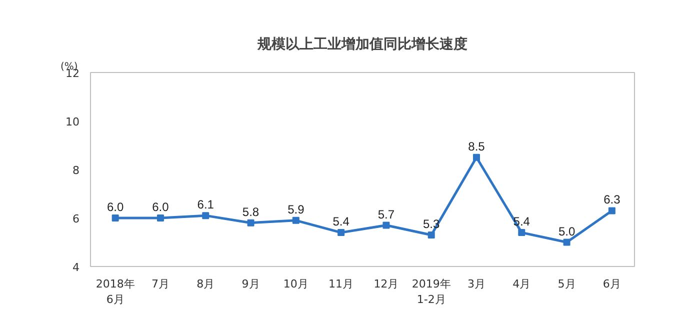 Image resolution: width=692 pixels, height=334 pixels. What do you see at coordinates (76, 267) in the screenshot?
I see `y-tick-label: 4` at bounding box center [76, 267].